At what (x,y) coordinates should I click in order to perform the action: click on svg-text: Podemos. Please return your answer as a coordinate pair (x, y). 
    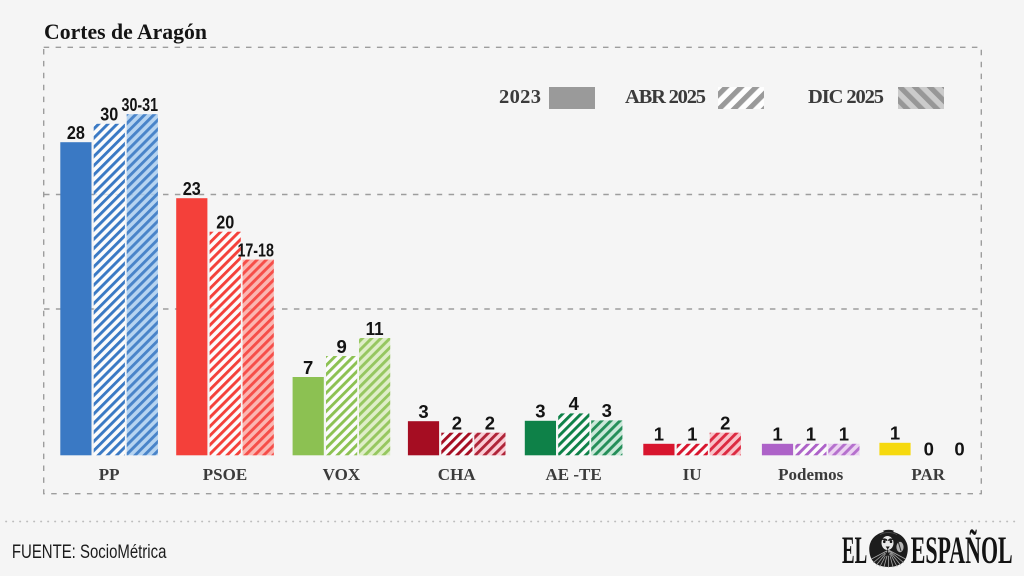
    Looking at the image, I should click on (811, 474).